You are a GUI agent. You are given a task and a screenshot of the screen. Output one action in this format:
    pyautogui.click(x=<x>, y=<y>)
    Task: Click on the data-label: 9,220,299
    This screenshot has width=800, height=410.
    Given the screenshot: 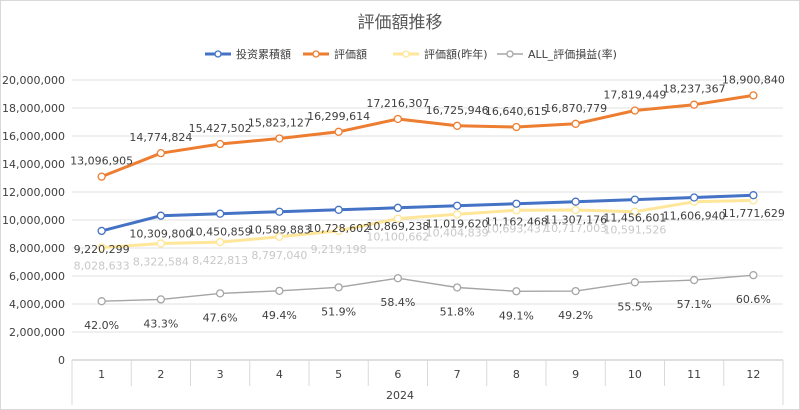 What is the action you would take?
    pyautogui.click(x=102, y=249)
    